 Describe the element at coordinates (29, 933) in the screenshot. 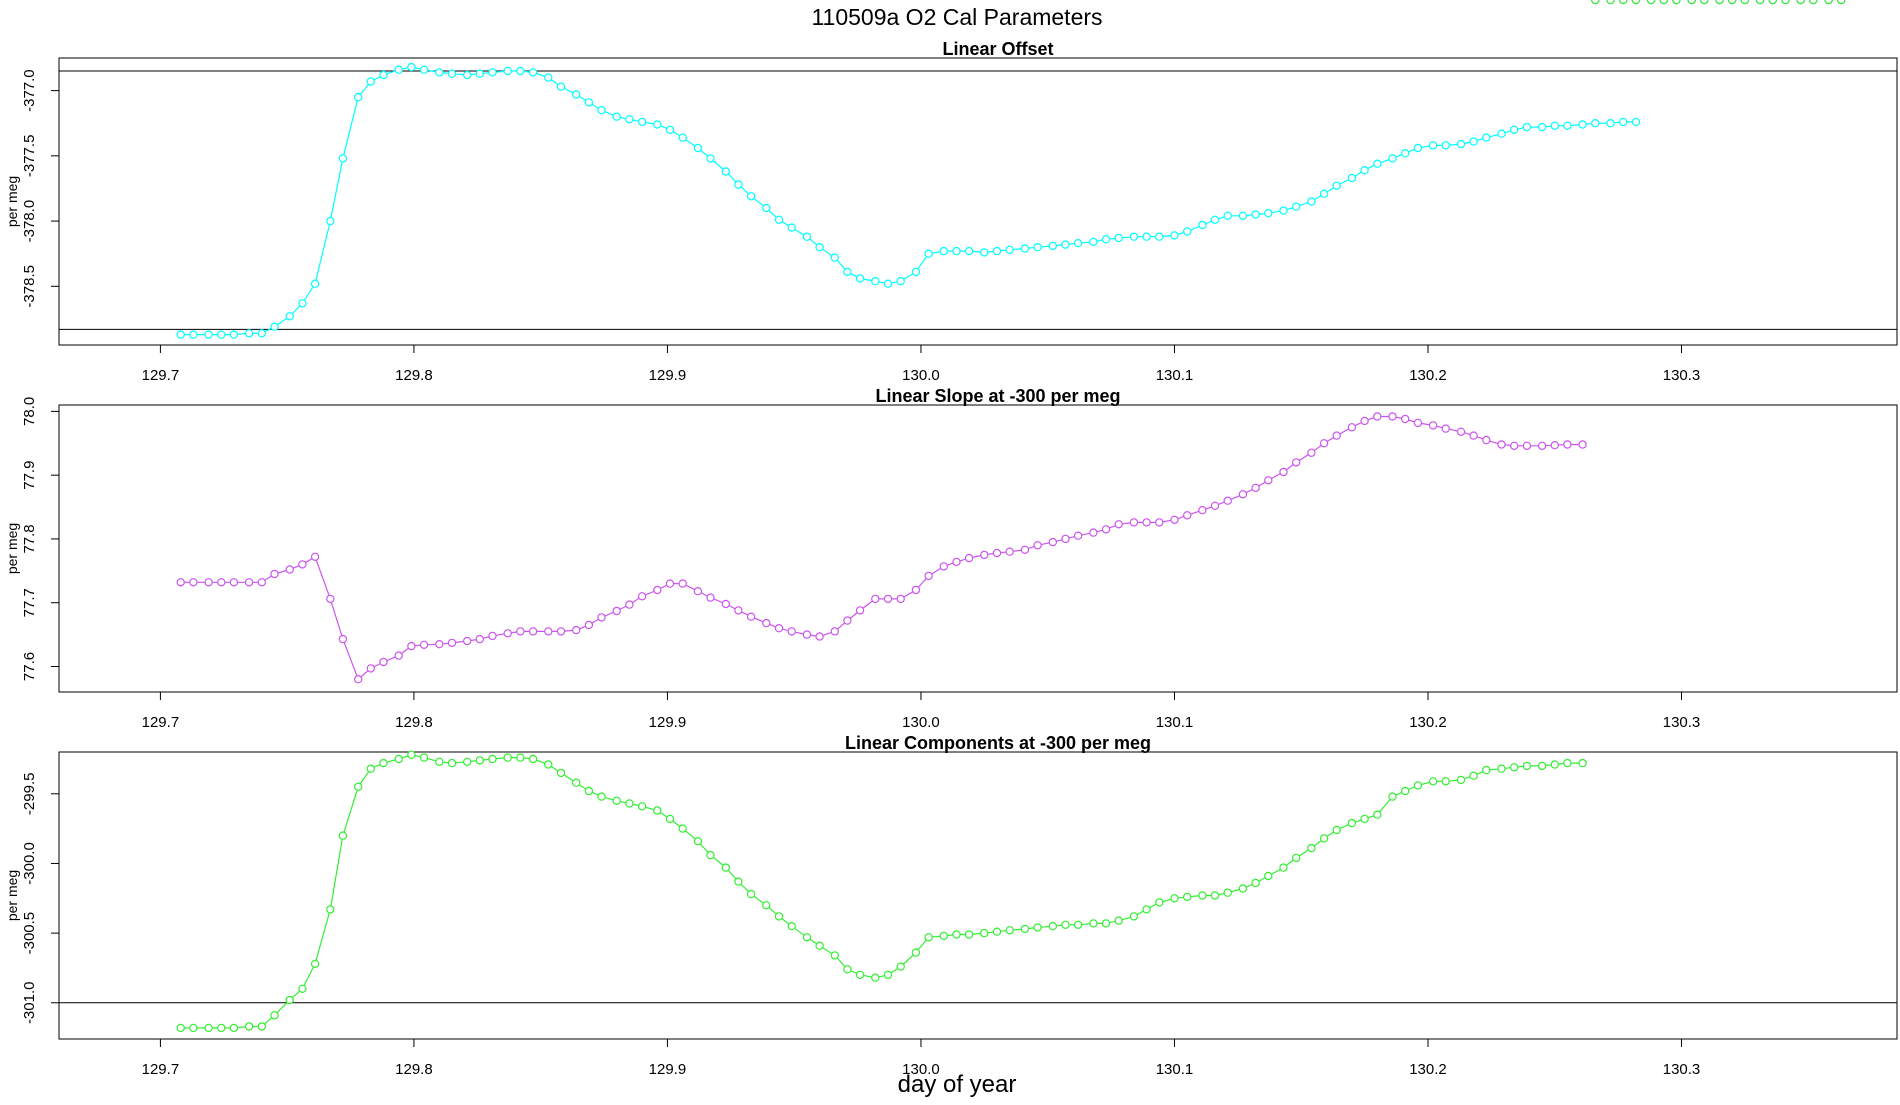

I see `y-tick-label: -300.5` at that location.